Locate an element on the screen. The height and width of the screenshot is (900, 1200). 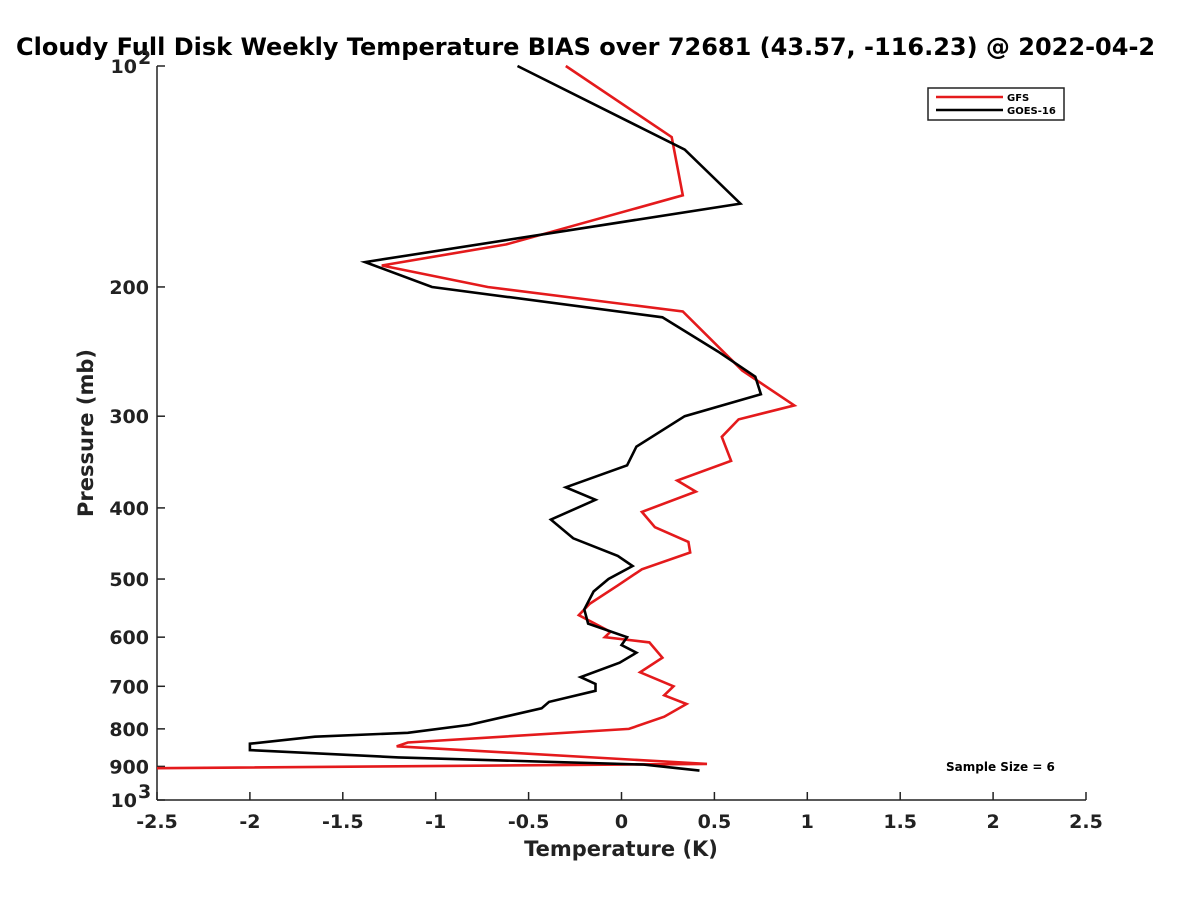
legend-label-gfs: GFS is located at coordinates (1018, 98).